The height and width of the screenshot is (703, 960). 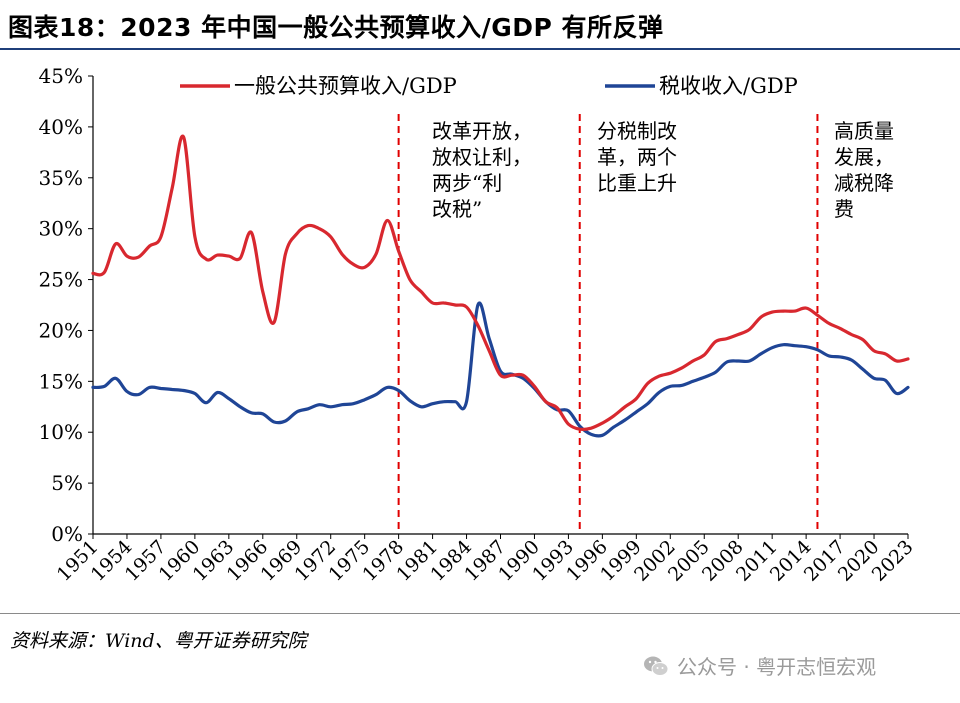 I want to click on y-tick-label: 15%, so click(x=61, y=381).